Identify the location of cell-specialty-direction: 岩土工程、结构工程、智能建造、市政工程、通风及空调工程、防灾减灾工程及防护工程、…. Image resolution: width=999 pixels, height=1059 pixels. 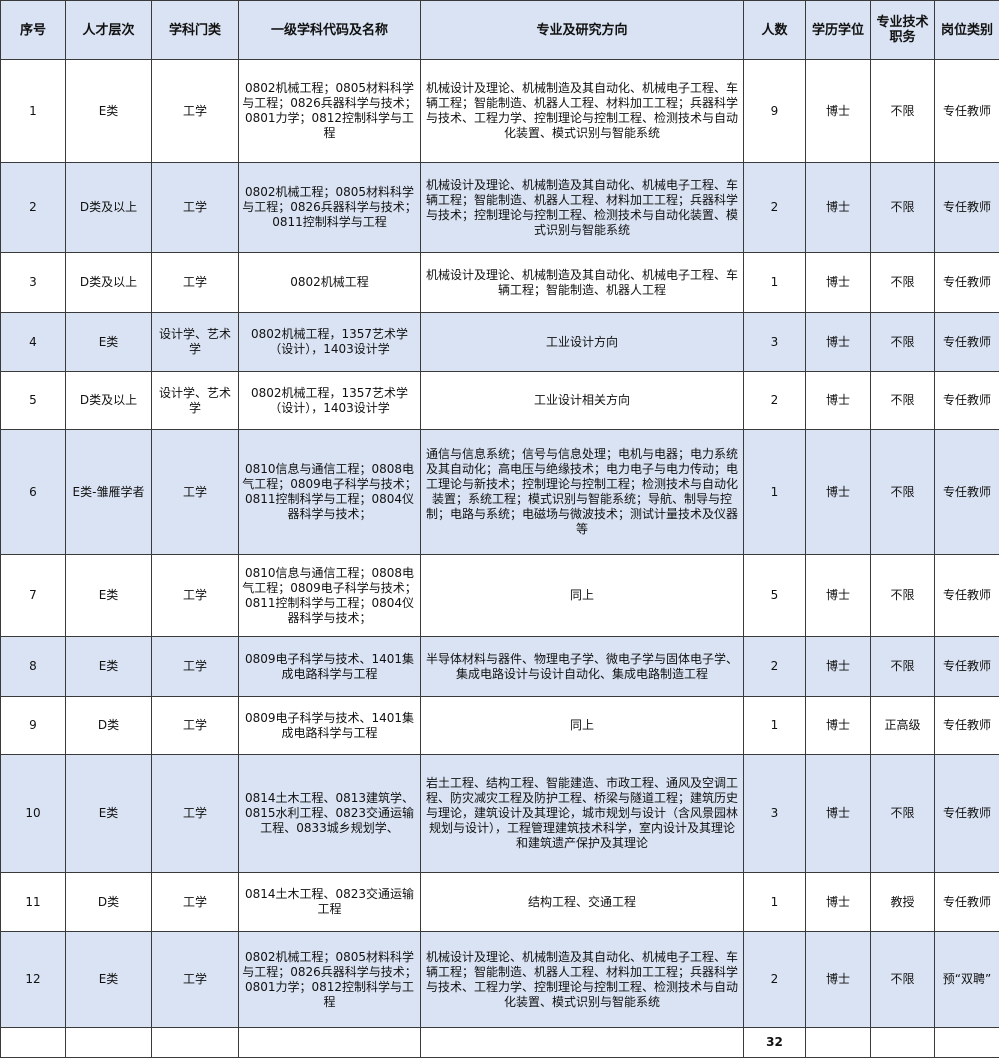
(582, 813).